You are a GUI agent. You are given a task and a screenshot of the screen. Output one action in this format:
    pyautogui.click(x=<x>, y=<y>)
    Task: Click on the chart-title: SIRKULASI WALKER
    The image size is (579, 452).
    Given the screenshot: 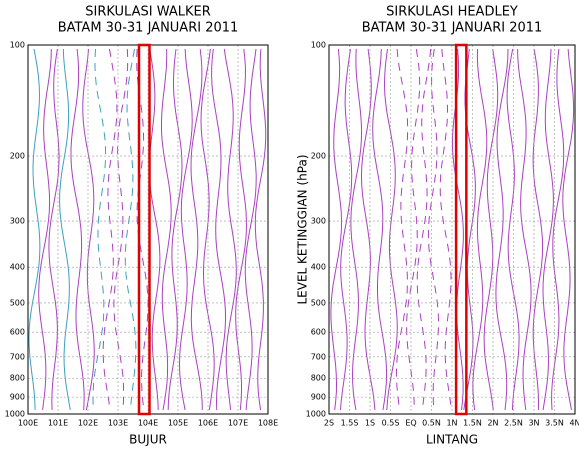 What is the action you would take?
    pyautogui.click(x=148, y=12)
    